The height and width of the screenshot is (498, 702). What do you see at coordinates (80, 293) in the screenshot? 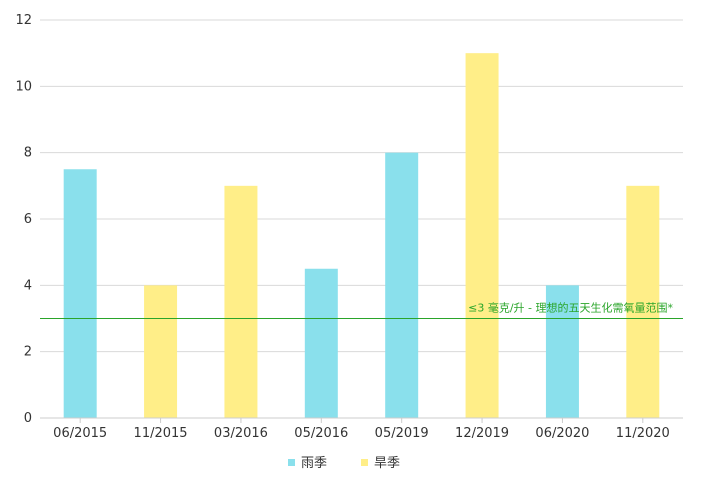
I see `bar-06-2015` at bounding box center [80, 293].